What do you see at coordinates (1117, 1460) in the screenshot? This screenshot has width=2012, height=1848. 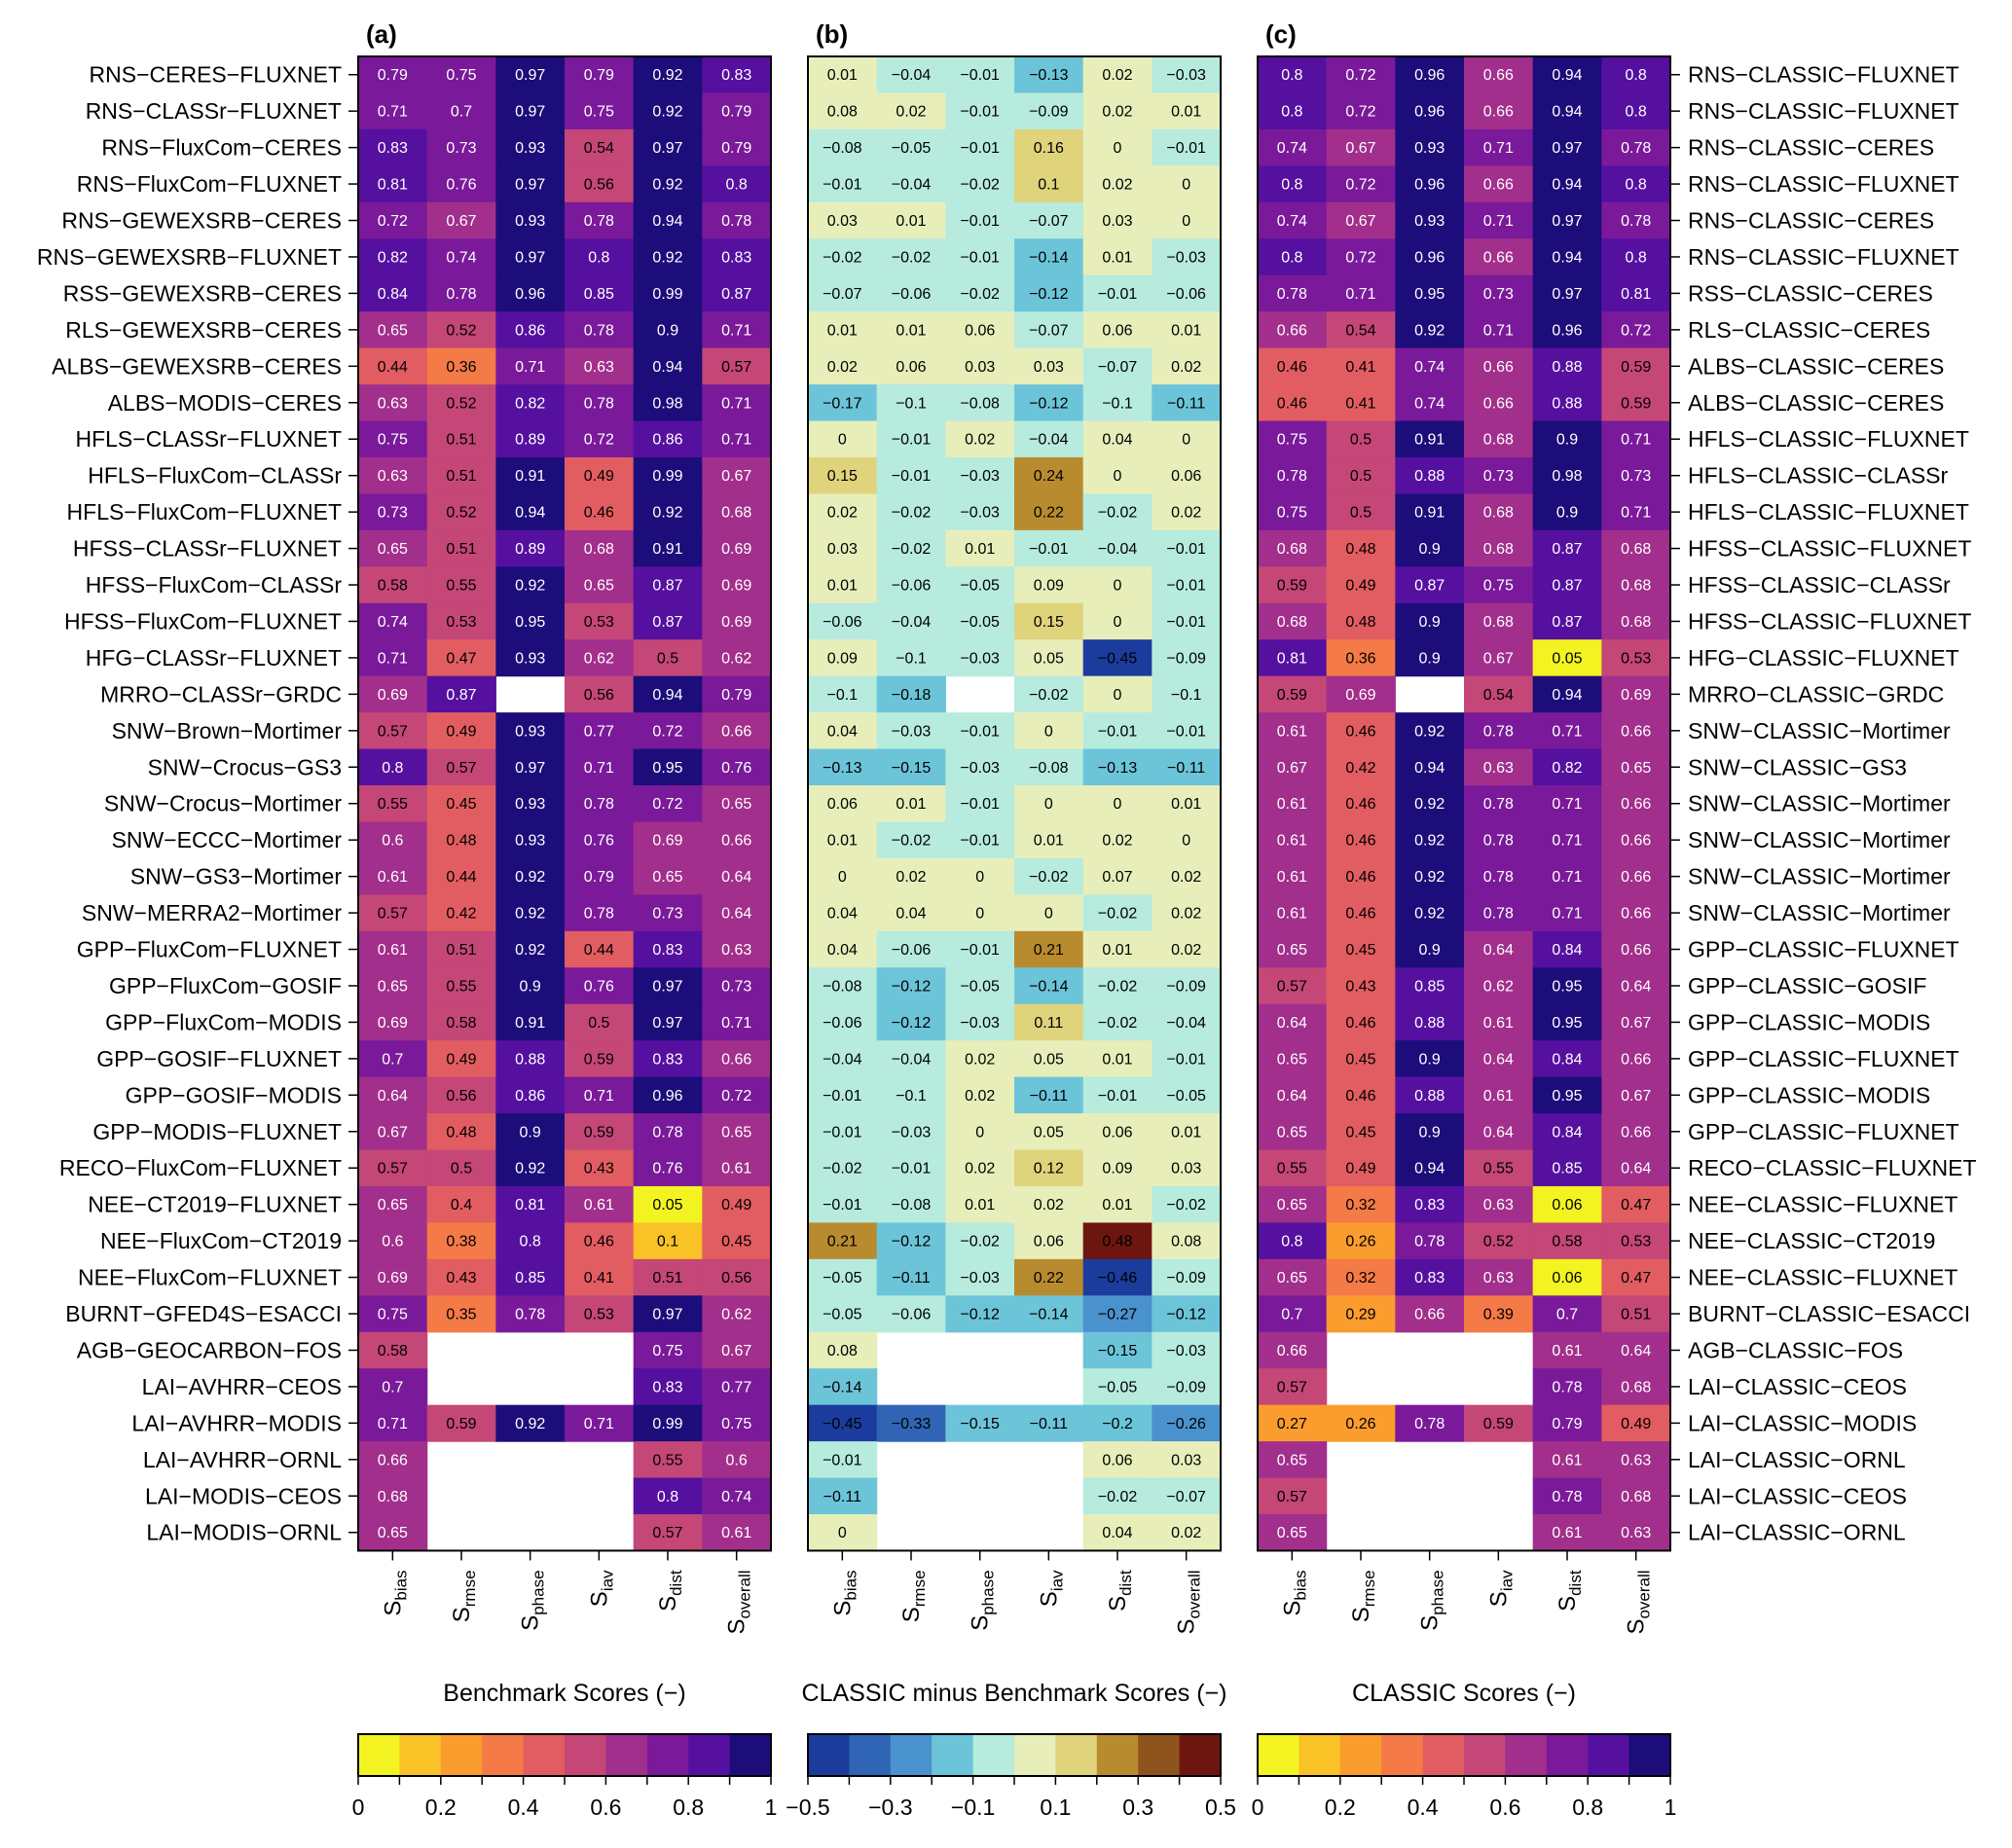 I see `cell-value-label: 0.06` at bounding box center [1117, 1460].